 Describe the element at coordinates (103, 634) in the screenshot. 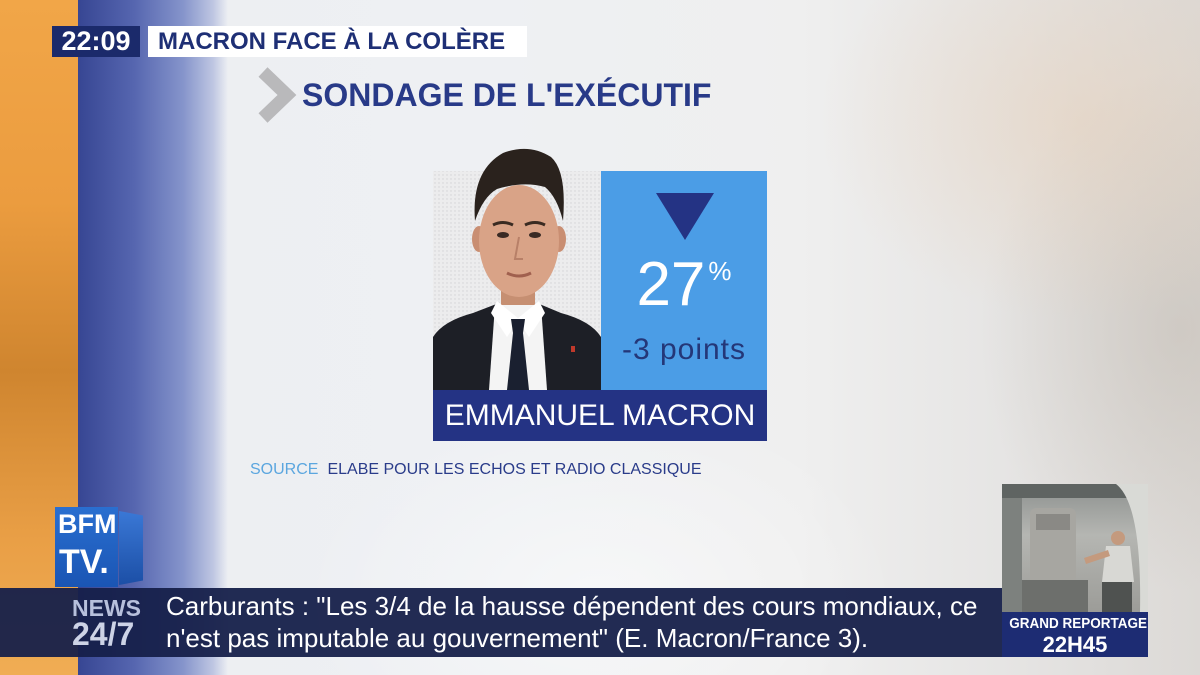

I see `ticker-label-247: 24/7` at that location.